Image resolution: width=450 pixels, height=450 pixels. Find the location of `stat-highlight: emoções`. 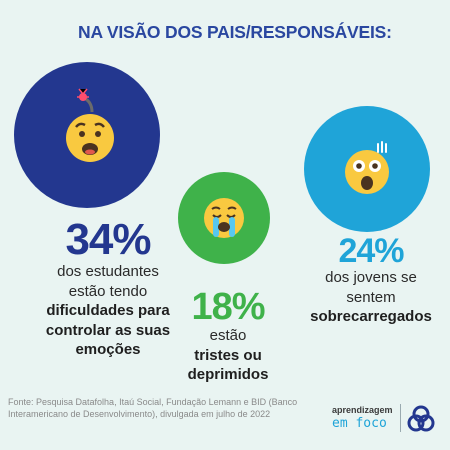

stat-highlight: emoções is located at coordinates (108, 349).